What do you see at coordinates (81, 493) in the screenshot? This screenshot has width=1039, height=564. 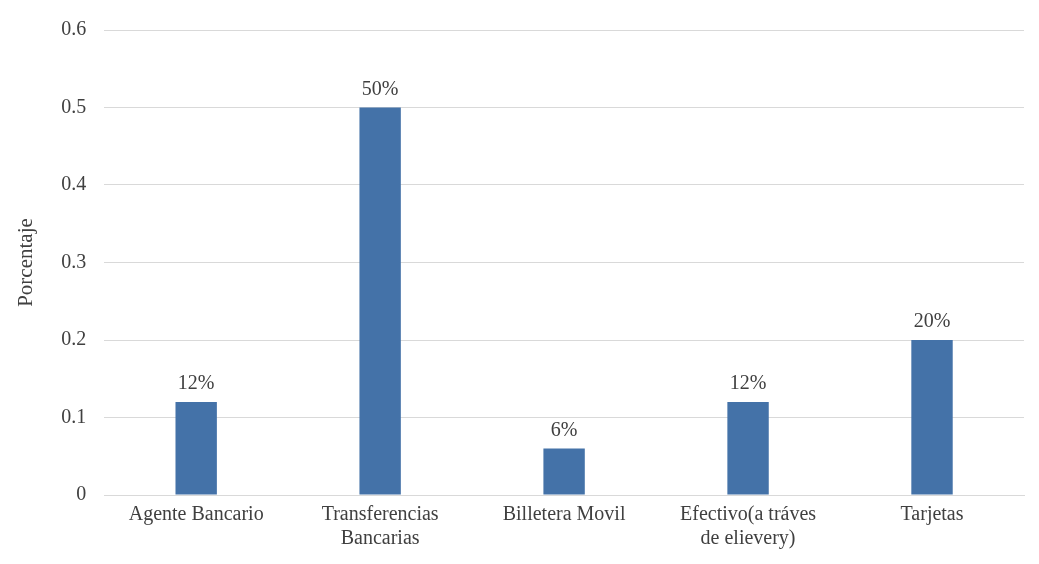 I see `y-tick-label: 0` at bounding box center [81, 493].